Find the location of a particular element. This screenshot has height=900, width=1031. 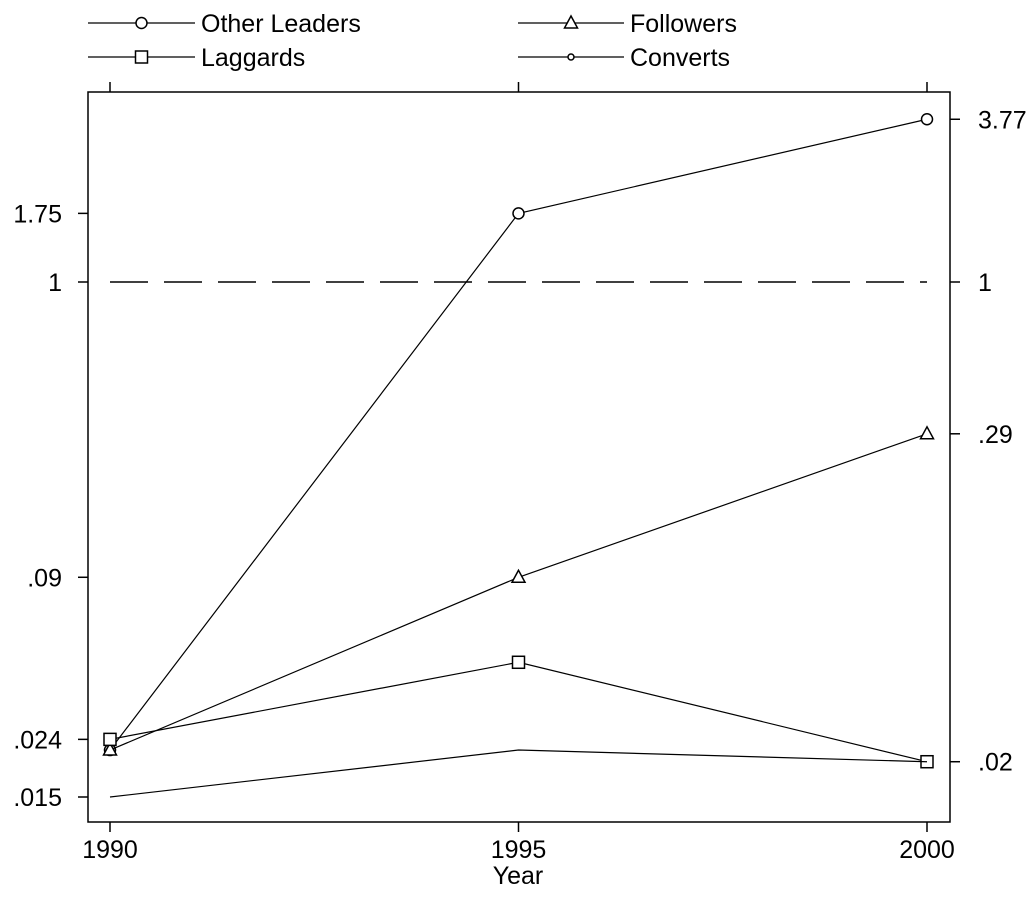

legend-label: Followers is located at coordinates (683, 24).